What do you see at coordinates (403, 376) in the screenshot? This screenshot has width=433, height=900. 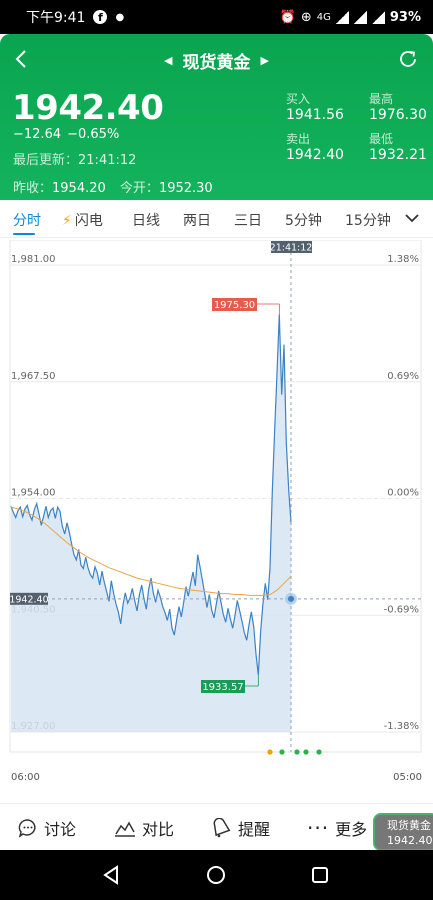 I see `y-tick-label-right: 0.69%` at bounding box center [403, 376].